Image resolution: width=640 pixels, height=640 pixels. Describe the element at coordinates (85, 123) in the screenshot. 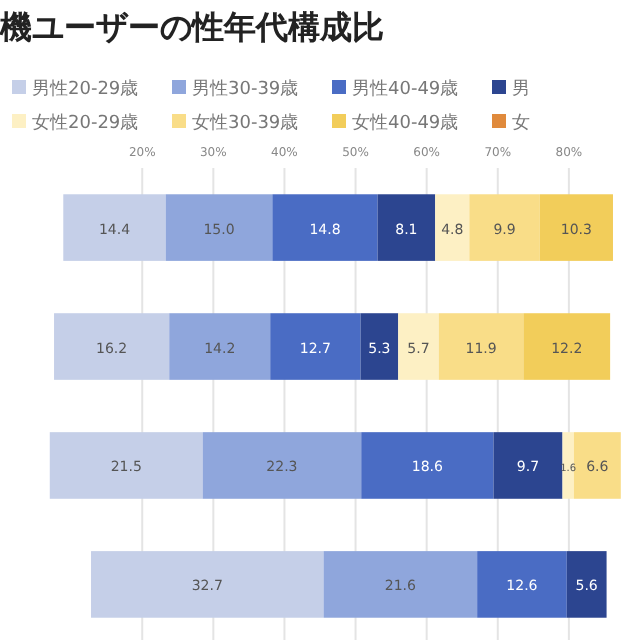

I see `legend-label: 女性20-29歳` at that location.